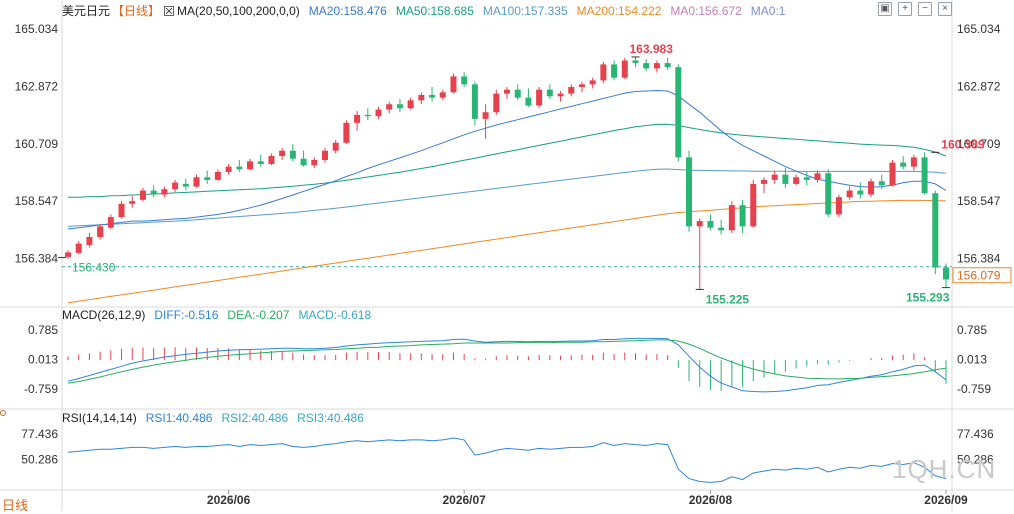 This screenshot has width=1014, height=514. Describe the element at coordinates (136, 11) in the screenshot. I see `period-label: 【日线】` at that location.